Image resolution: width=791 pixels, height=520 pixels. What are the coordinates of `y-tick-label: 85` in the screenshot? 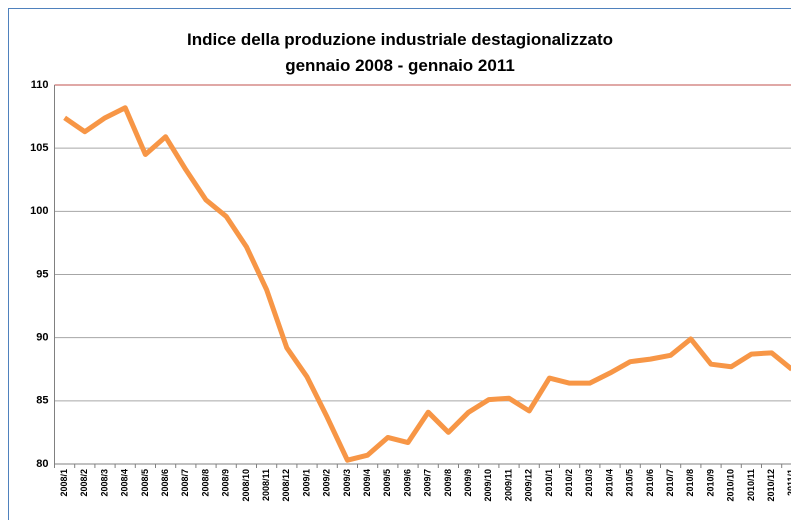 It's located at (42, 401).